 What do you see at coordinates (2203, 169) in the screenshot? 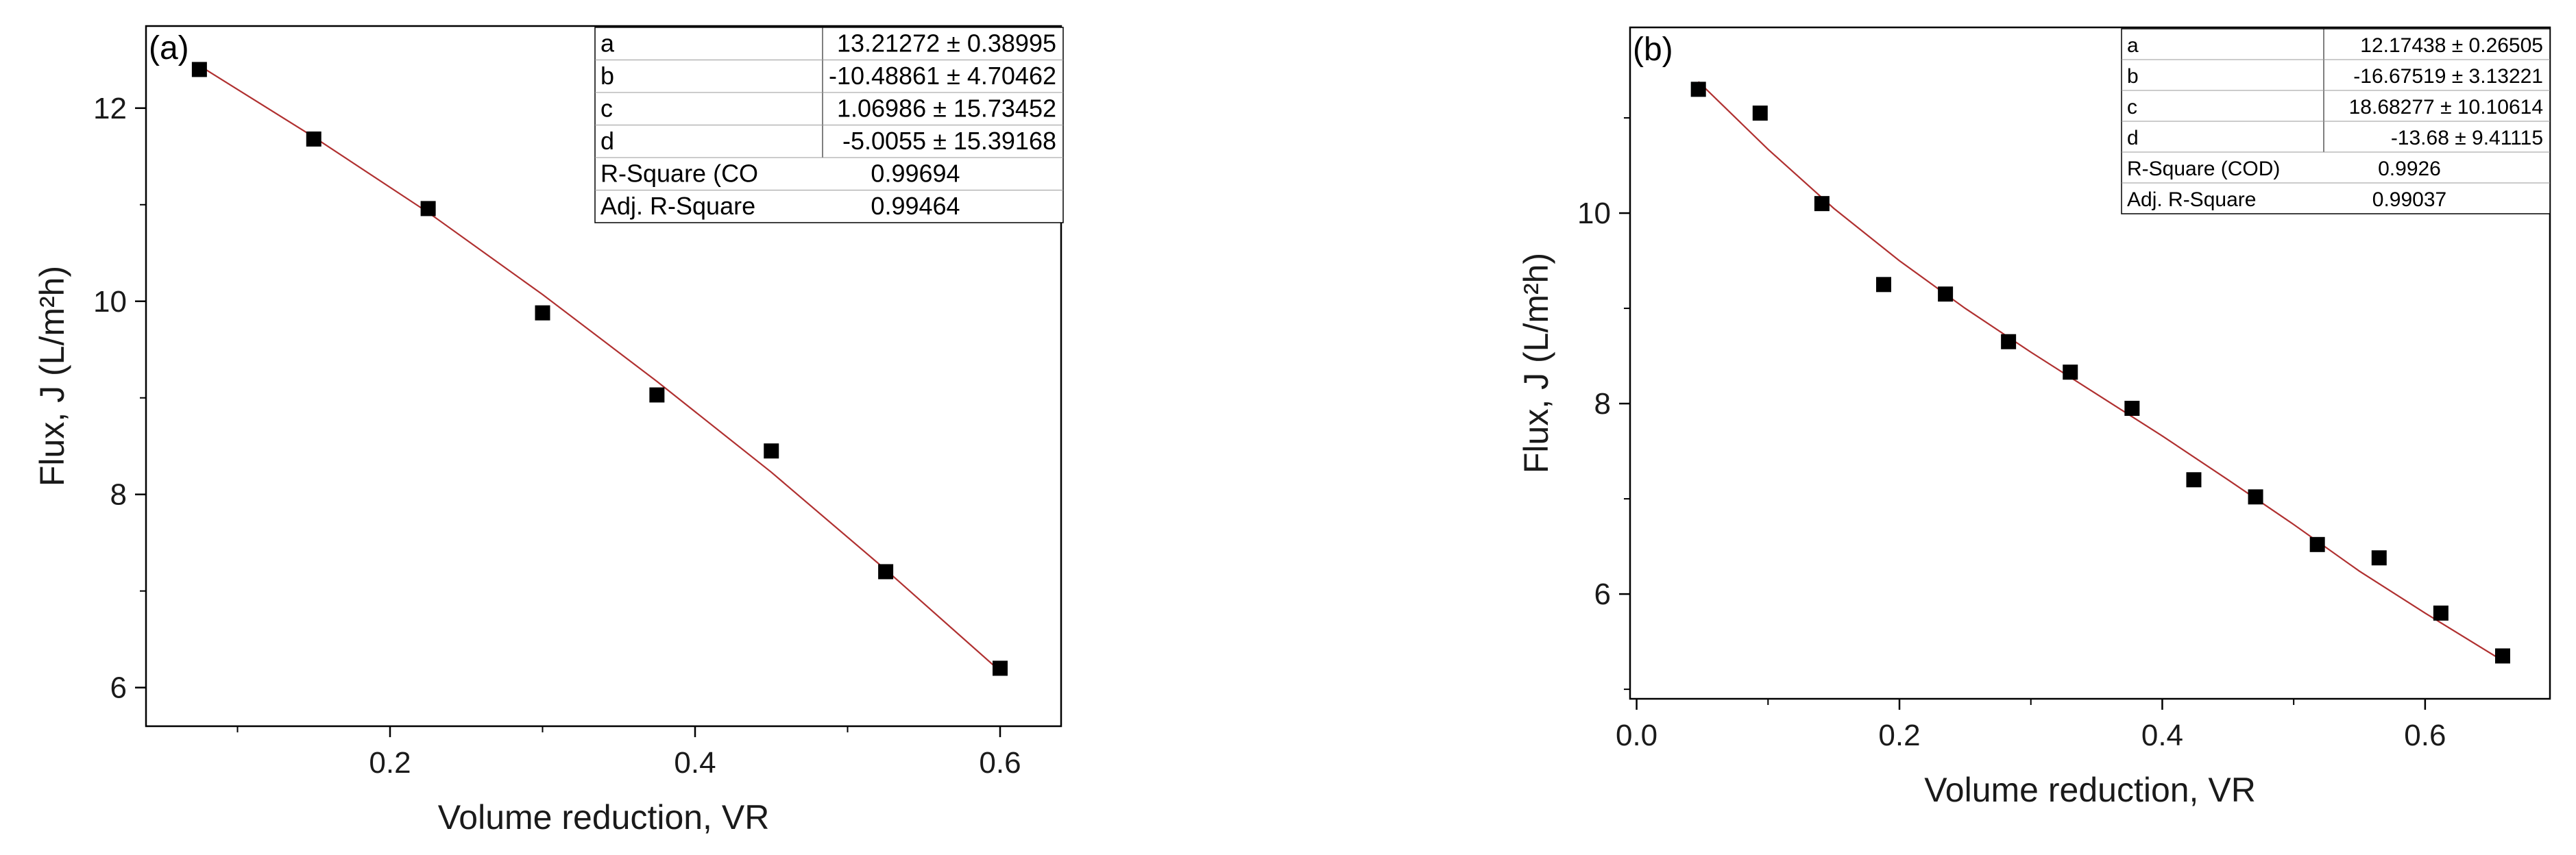
I see `fit-param-name: R-Square (COD)` at bounding box center [2203, 169].